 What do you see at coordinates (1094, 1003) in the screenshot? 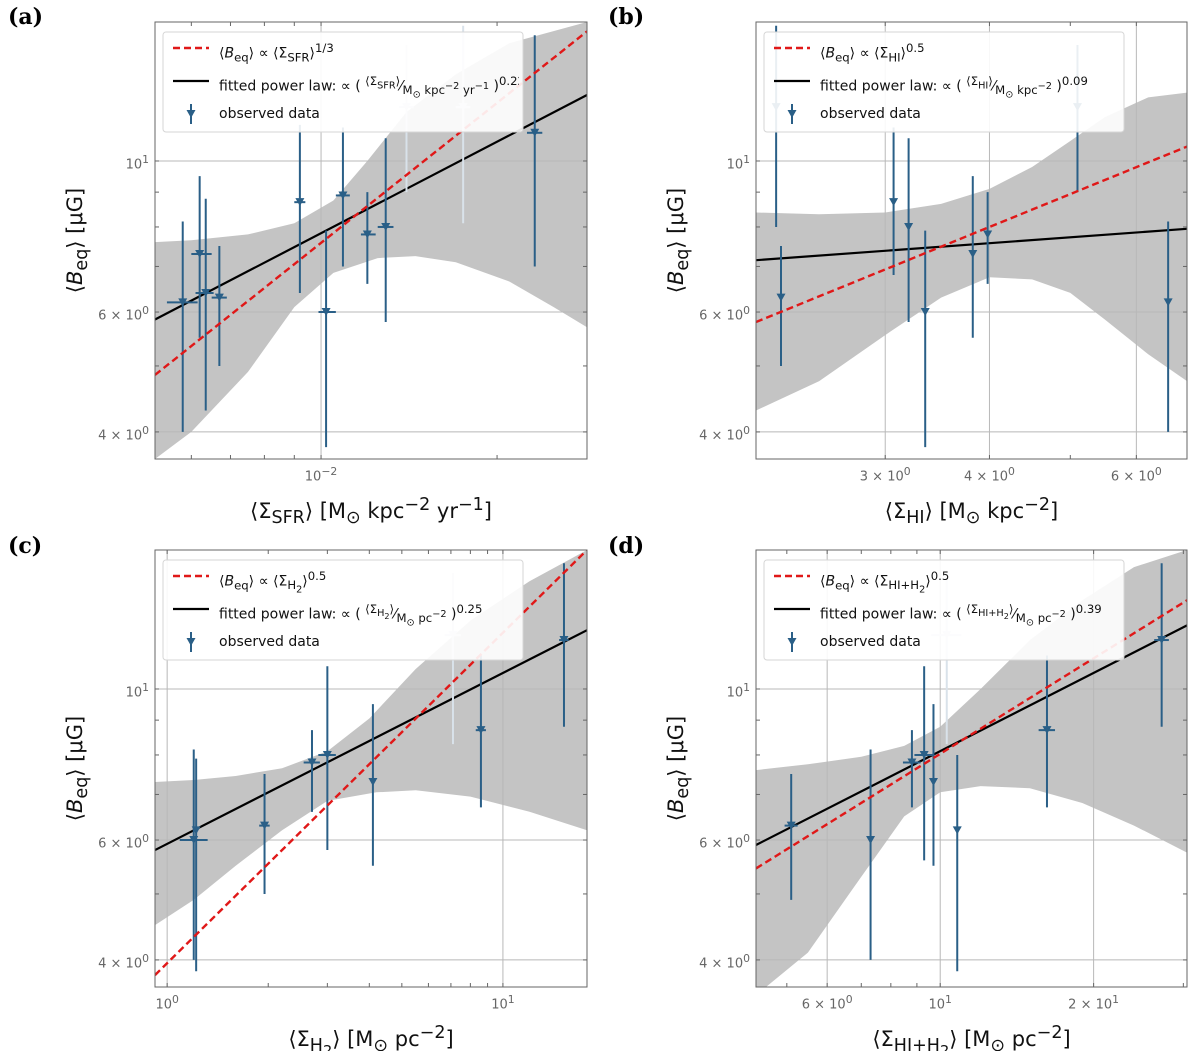
I see `x-tick-label: 2 × 10¹` at bounding box center [1094, 1003].